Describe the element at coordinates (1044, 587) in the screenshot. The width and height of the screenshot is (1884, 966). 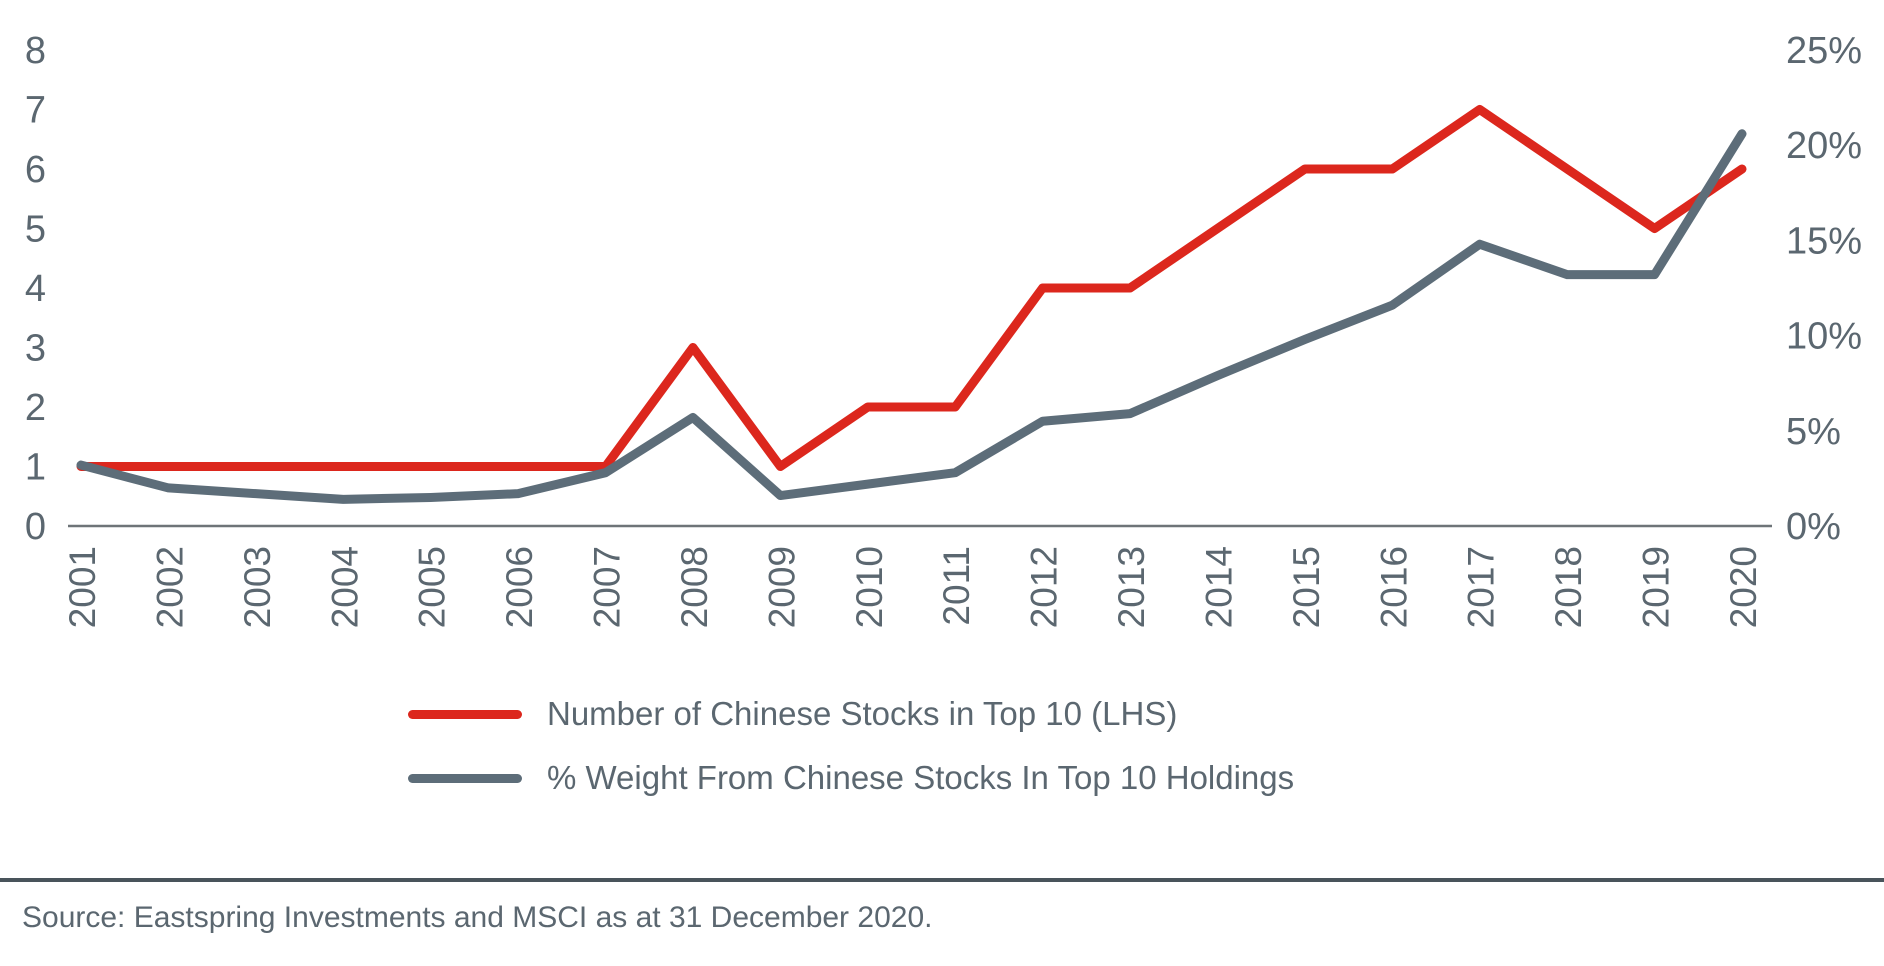
I see `x-axis-year-label: 2012` at that location.